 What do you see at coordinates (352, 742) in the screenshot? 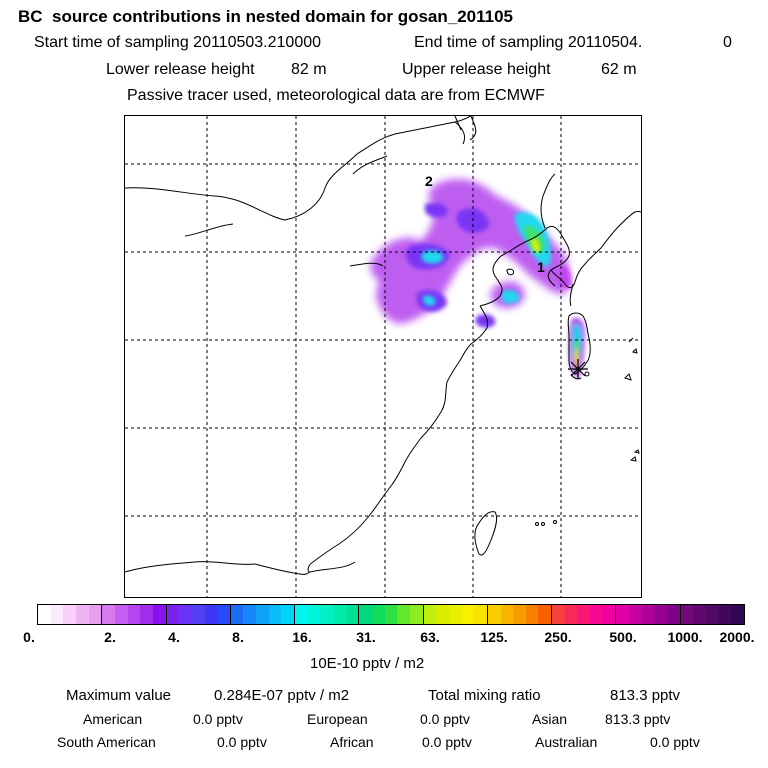
I see `region-name: African` at bounding box center [352, 742].